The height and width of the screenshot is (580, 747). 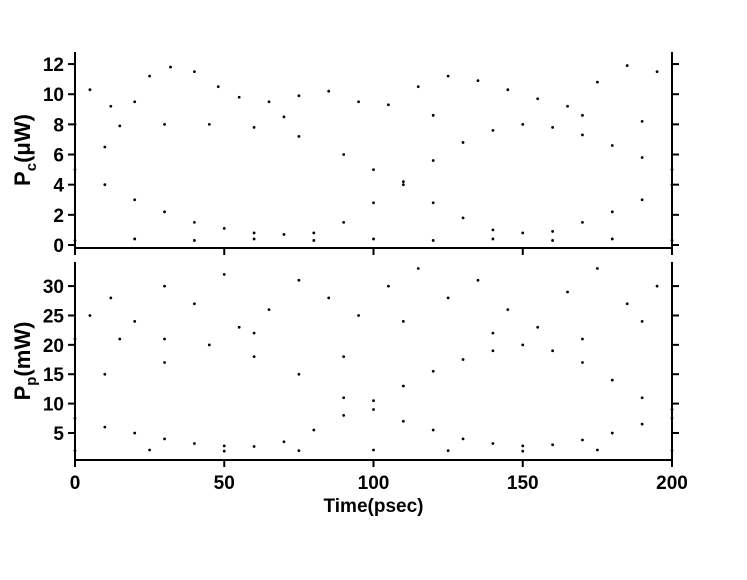 I want to click on x-tick-label: 0, so click(x=75, y=483).